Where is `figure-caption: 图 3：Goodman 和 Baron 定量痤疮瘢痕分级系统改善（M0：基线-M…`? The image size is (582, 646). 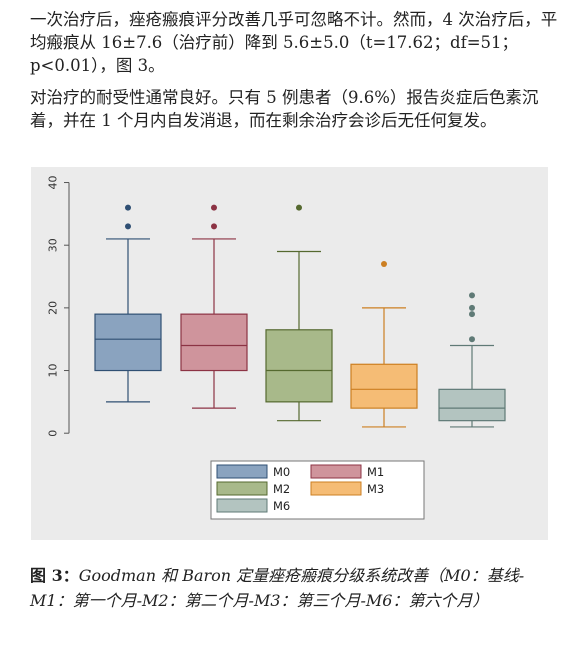
figure-caption: 图 3：Goodman 和 Baron 定量痤疮瘢痕分级系统改善（M0：基线-M… is located at coordinates (295, 588).